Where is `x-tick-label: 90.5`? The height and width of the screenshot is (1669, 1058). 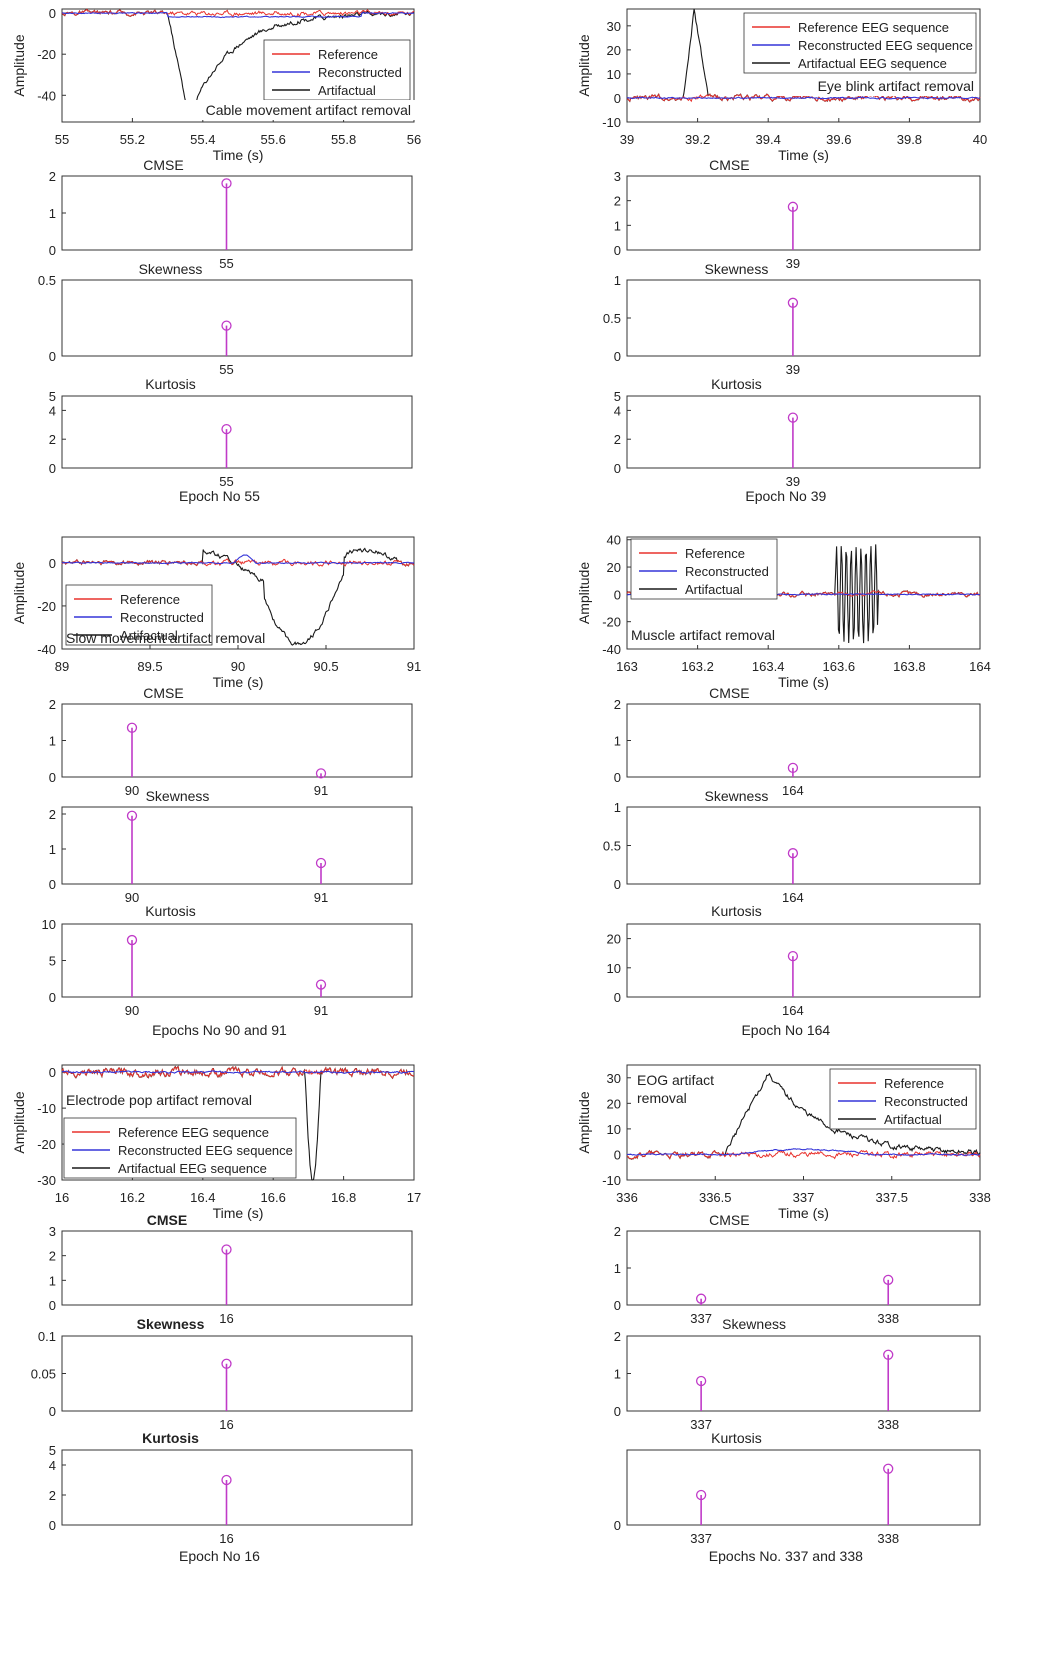 x-tick-label: 90.5 is located at coordinates (325, 666).